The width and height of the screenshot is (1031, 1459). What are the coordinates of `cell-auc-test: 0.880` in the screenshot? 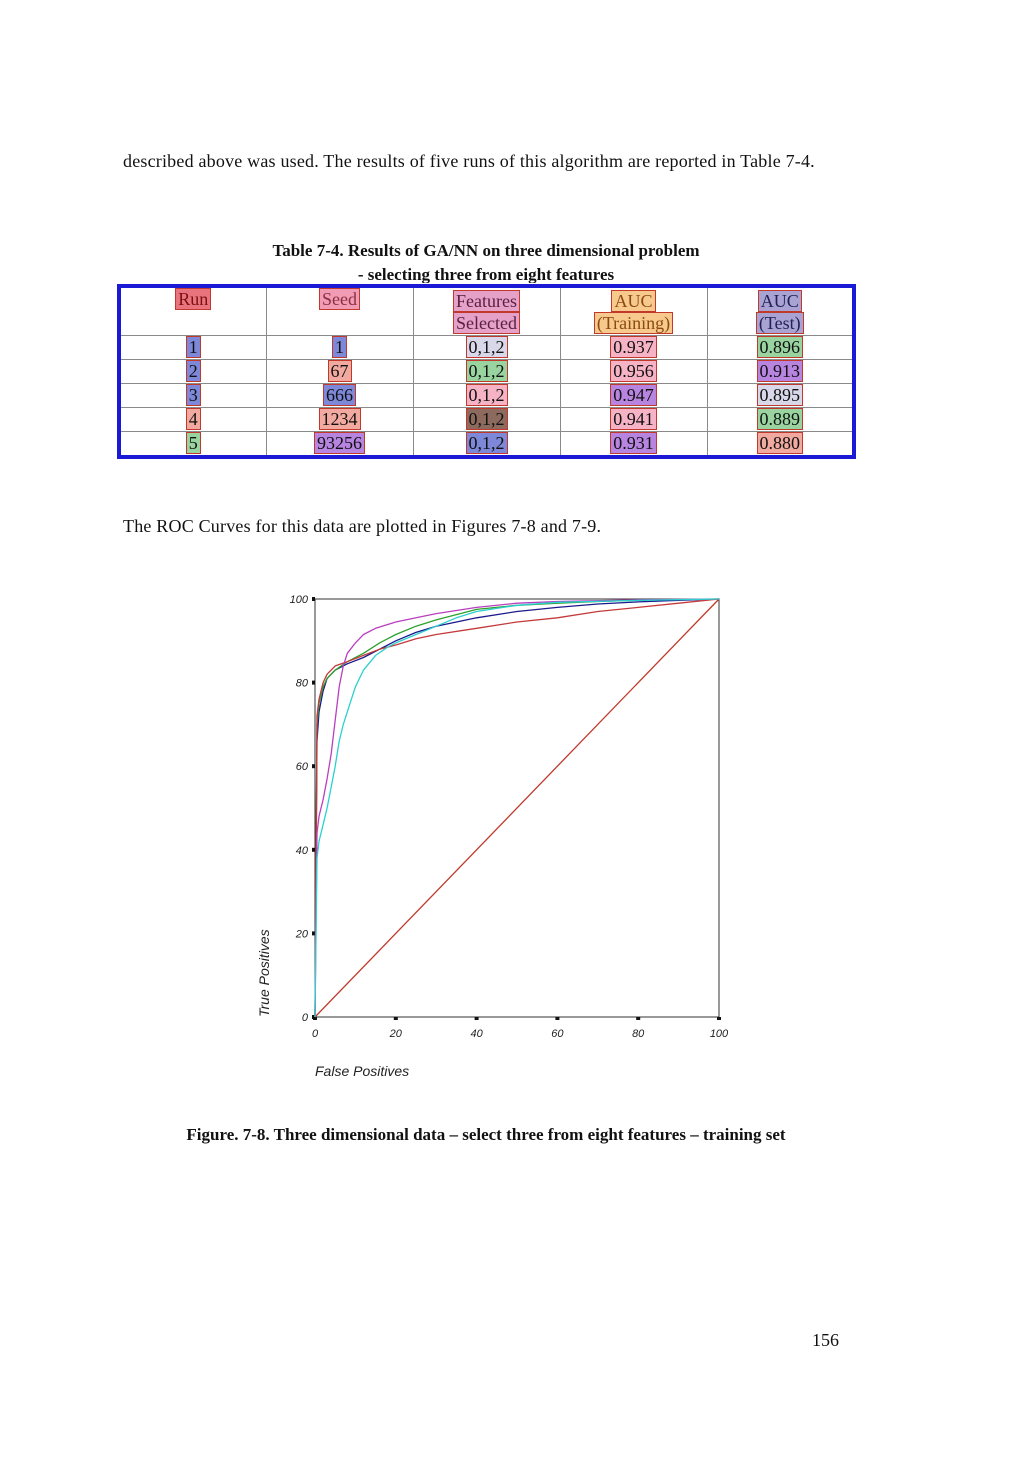 It's located at (780, 444).